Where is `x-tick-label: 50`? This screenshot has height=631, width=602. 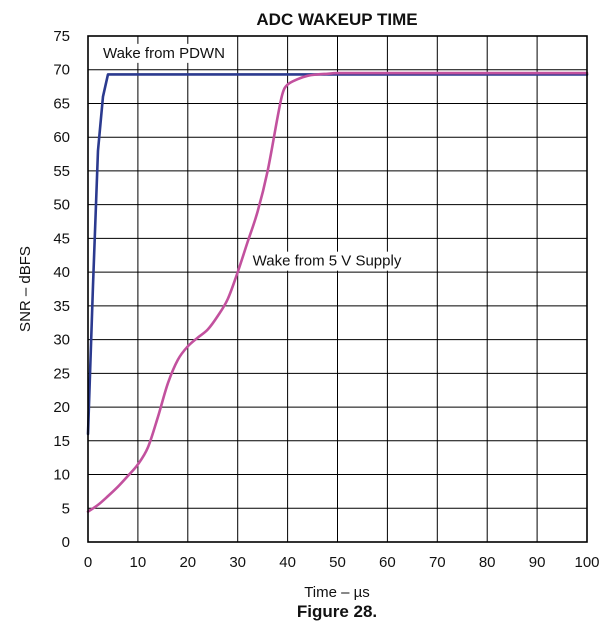 x-tick-label: 50 is located at coordinates (337, 562).